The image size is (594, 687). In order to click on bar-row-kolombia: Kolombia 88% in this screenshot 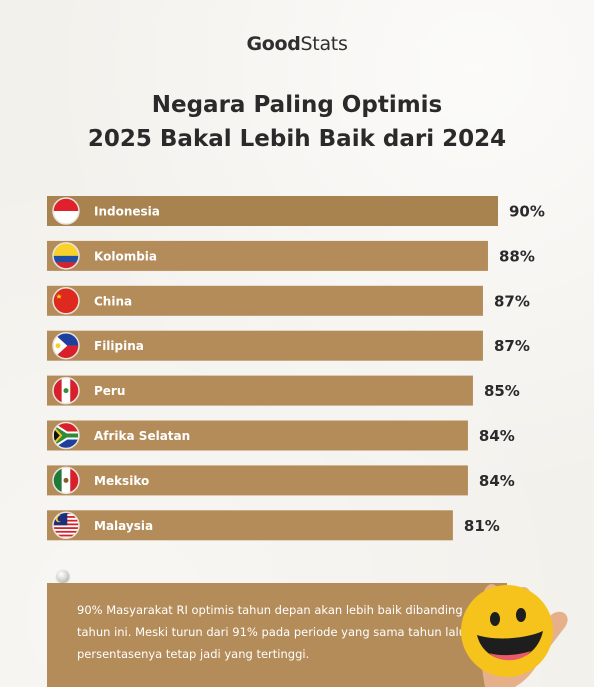, I will do `click(291, 255)`.